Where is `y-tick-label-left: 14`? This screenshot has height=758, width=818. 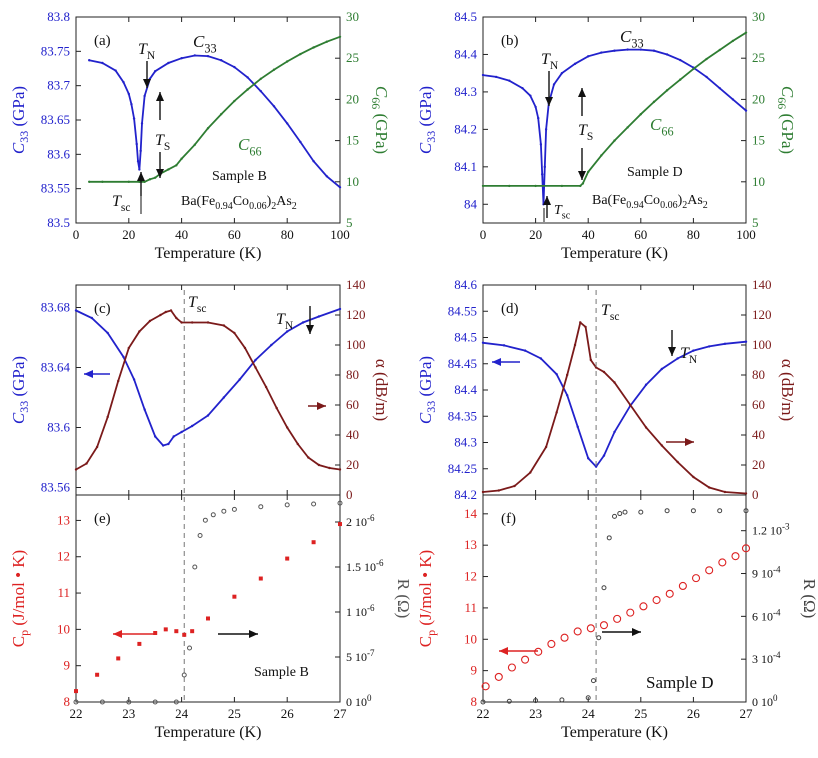
y-tick-label-left: 14 is located at coordinates (471, 513).